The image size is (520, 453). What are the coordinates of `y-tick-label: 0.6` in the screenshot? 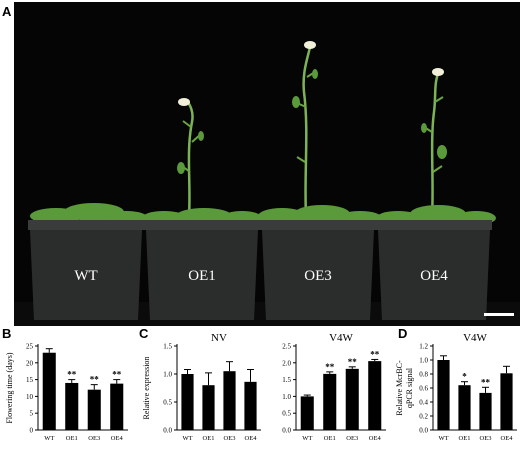 It's located at (423, 389).